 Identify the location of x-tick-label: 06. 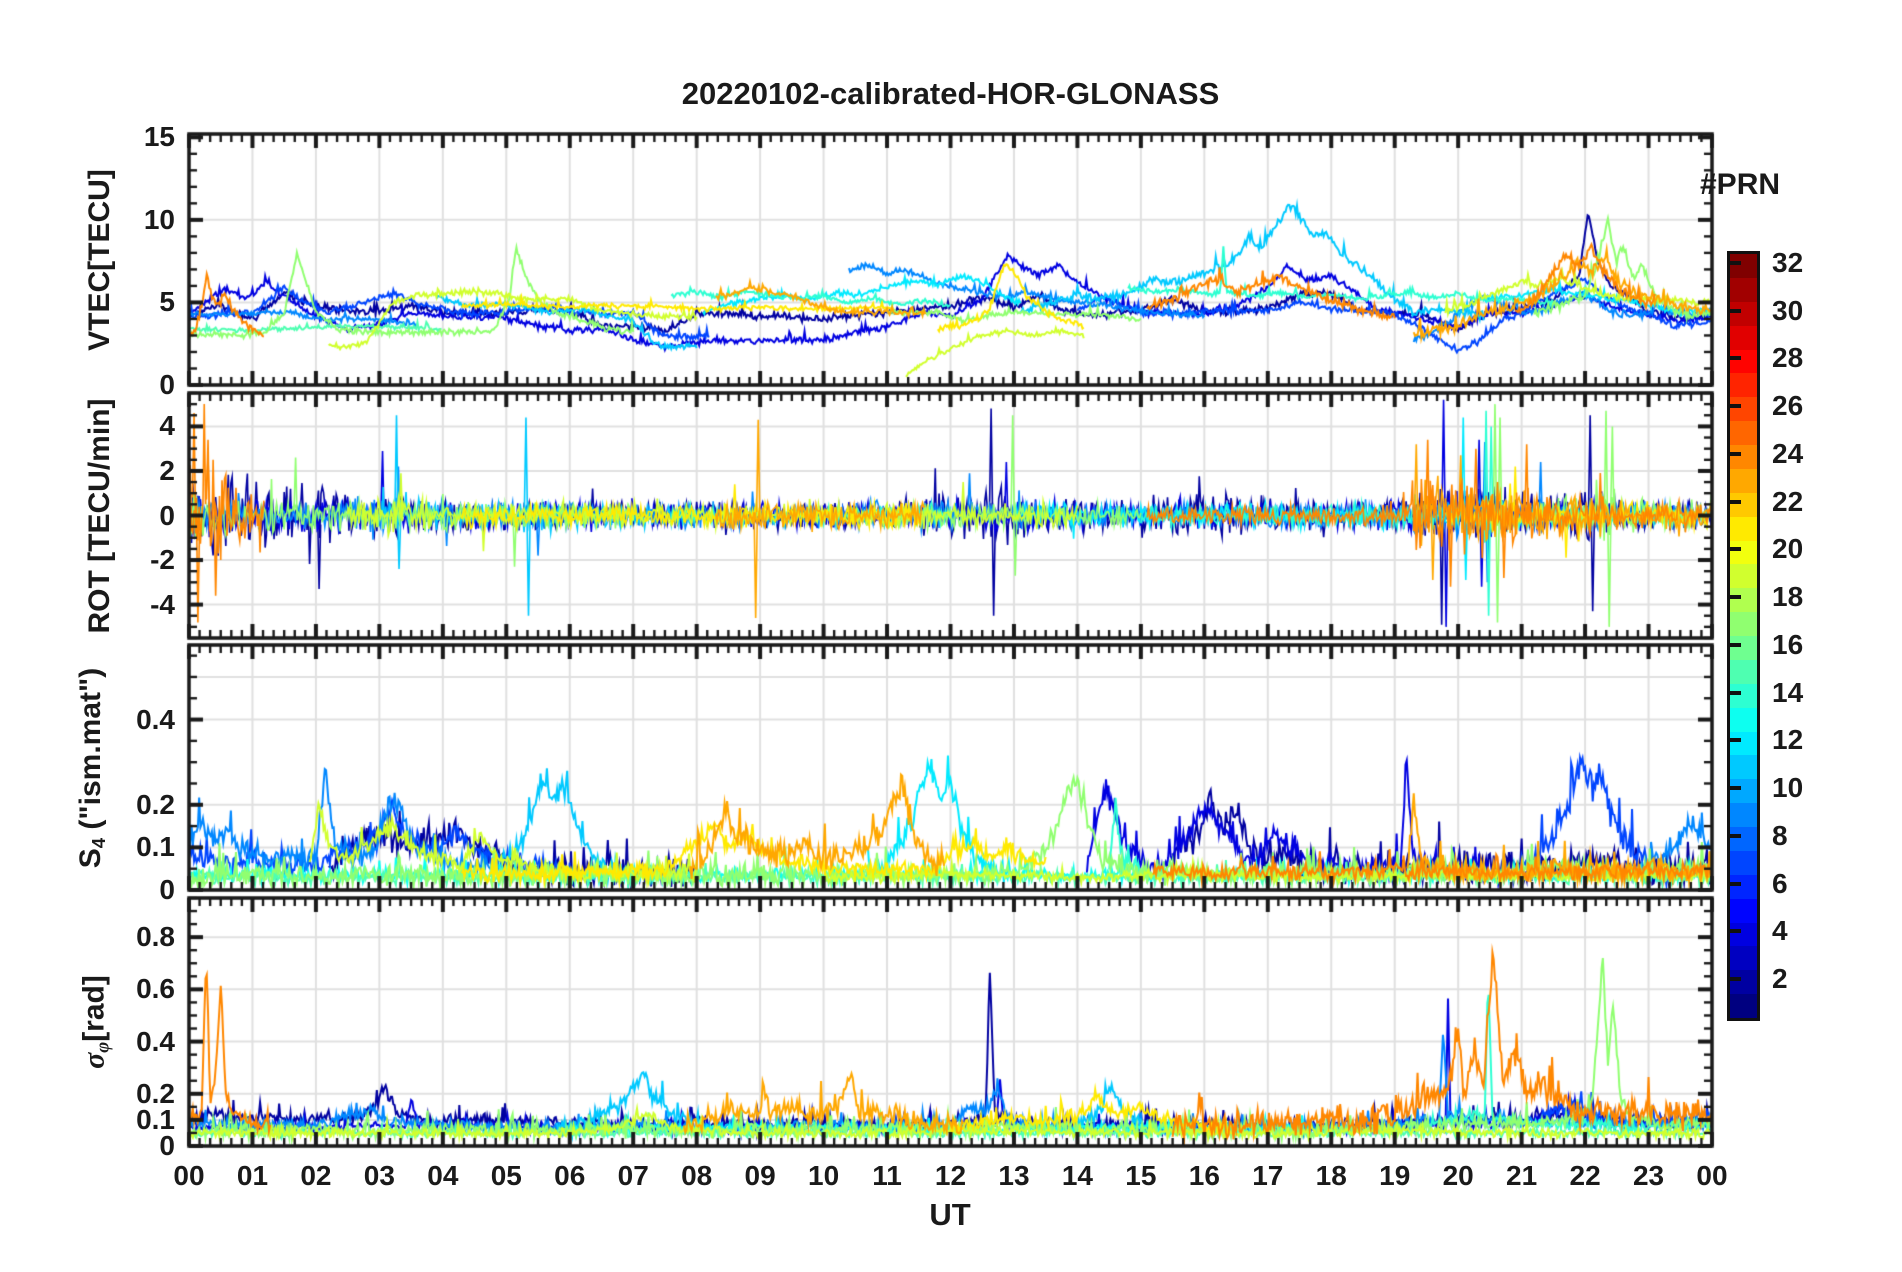
(570, 1175).